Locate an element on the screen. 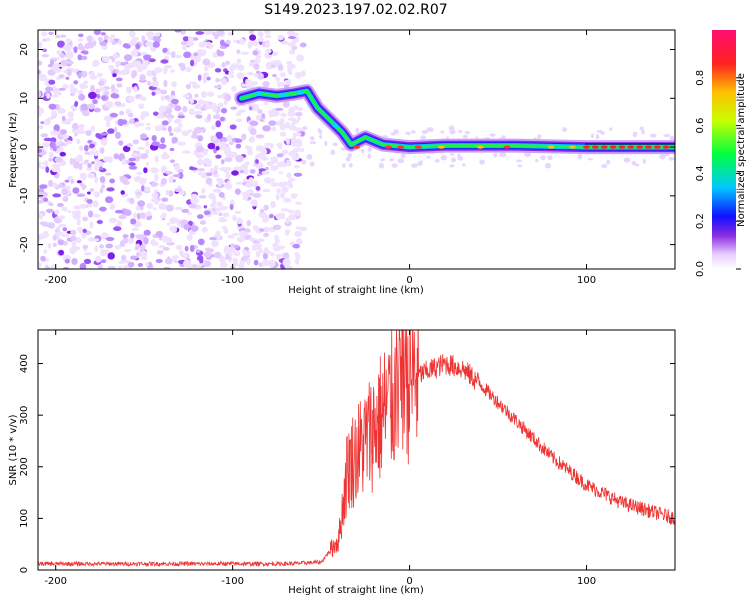  y-tick-label: 300 is located at coordinates (24, 415).